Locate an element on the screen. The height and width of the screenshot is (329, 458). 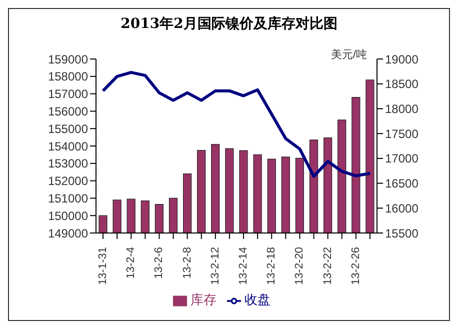
y2-tick-label: 18500 is located at coordinates (402, 84).